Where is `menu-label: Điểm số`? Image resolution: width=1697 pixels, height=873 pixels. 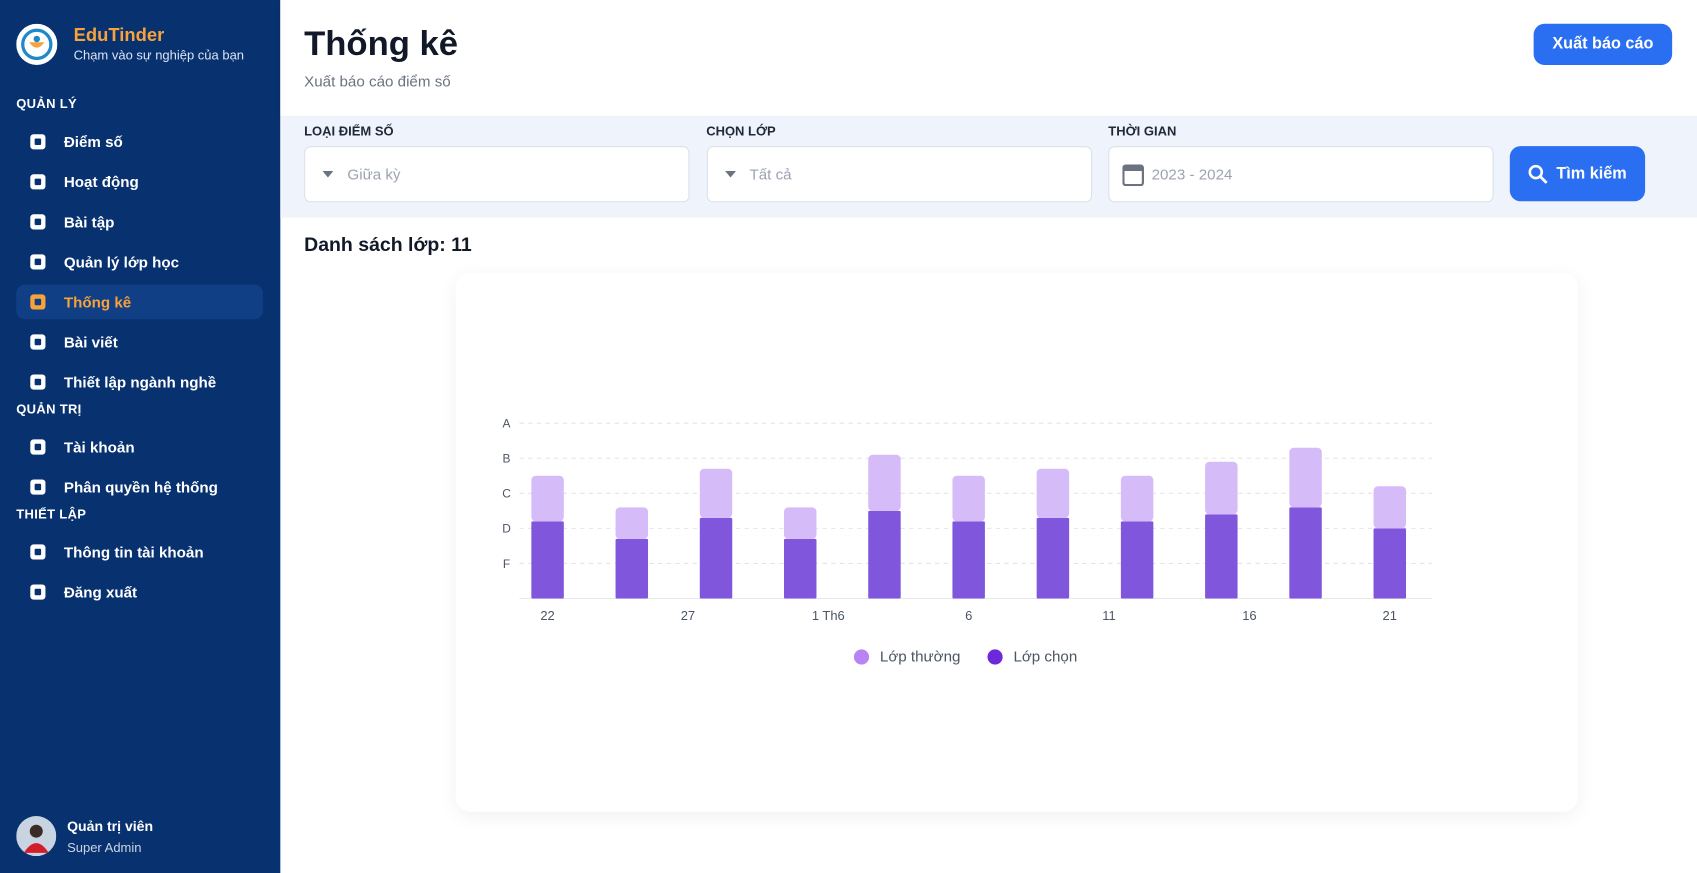
menu-label: Điểm số is located at coordinates (93, 142).